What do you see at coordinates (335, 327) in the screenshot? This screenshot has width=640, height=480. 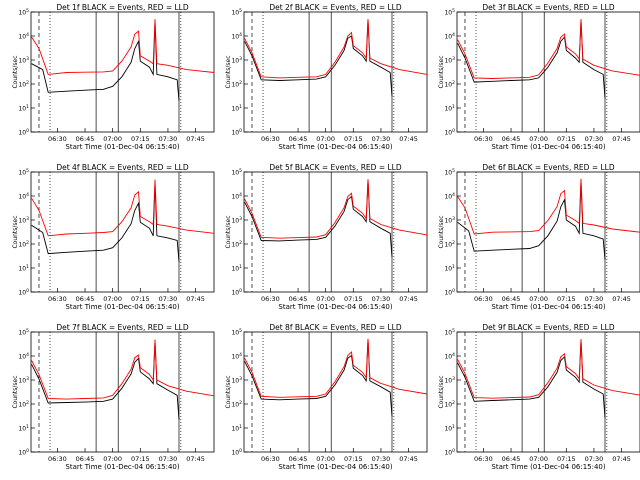 I see `chart-title: Det 8f BLACK = Events, RED = LLD` at bounding box center [335, 327].